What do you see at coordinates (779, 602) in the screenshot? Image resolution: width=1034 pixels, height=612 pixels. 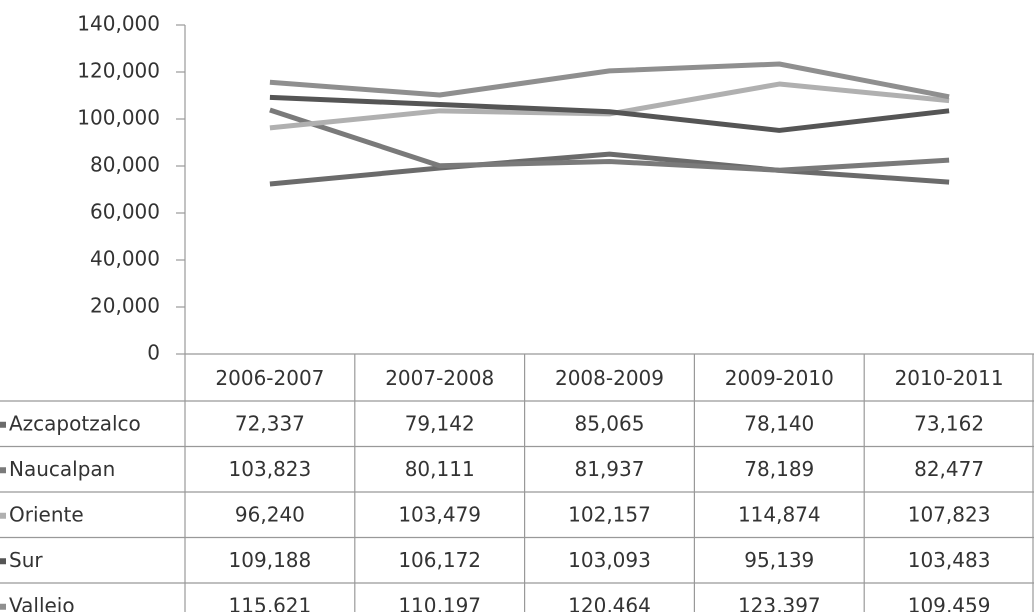 I see `table-value: 123,397` at bounding box center [779, 602].